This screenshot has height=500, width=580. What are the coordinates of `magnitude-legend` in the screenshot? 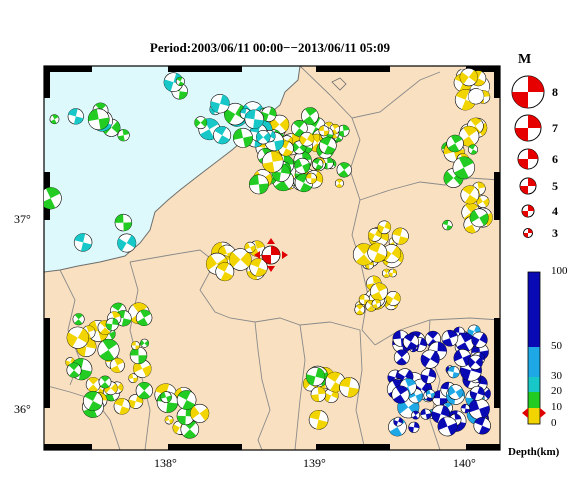 It's located at (528, 156).